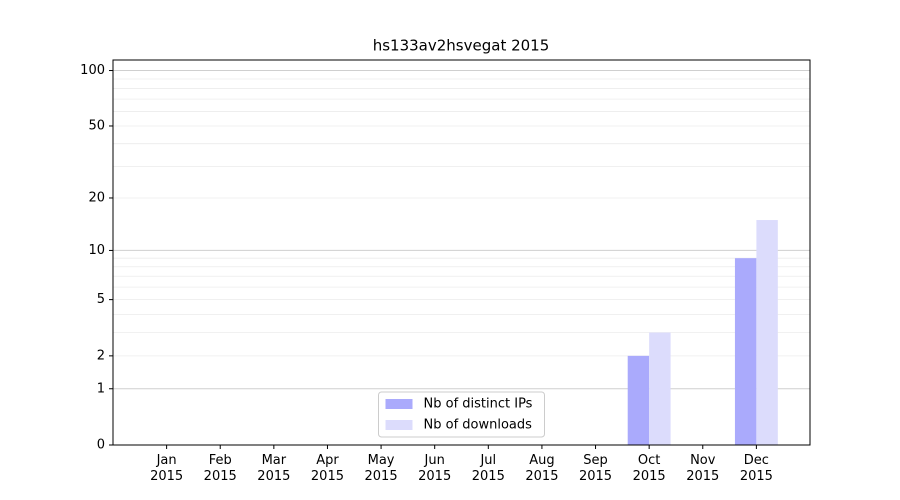 This screenshot has height=500, width=900. What do you see at coordinates (703, 468) in the screenshot?
I see `x-tick-label: Nov 2015` at bounding box center [703, 468].